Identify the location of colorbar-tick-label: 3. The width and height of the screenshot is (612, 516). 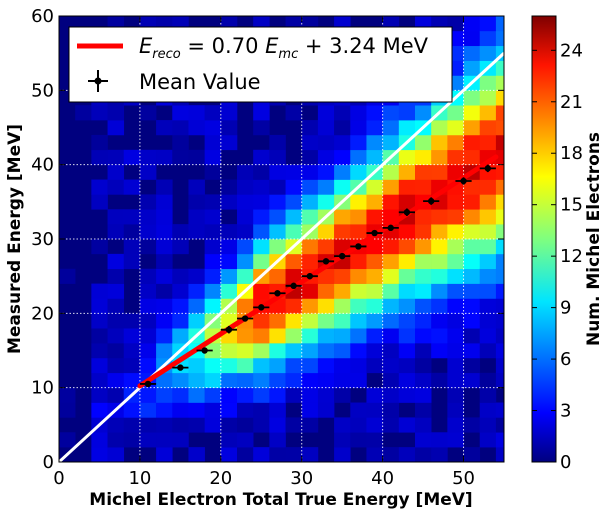
(565, 411).